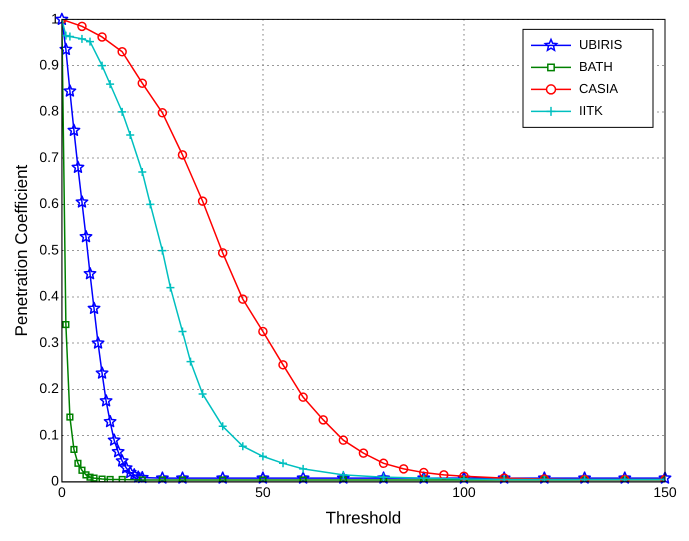  Describe the element at coordinates (49, 434) in the screenshot. I see `y-tick-label: 0.1` at that location.